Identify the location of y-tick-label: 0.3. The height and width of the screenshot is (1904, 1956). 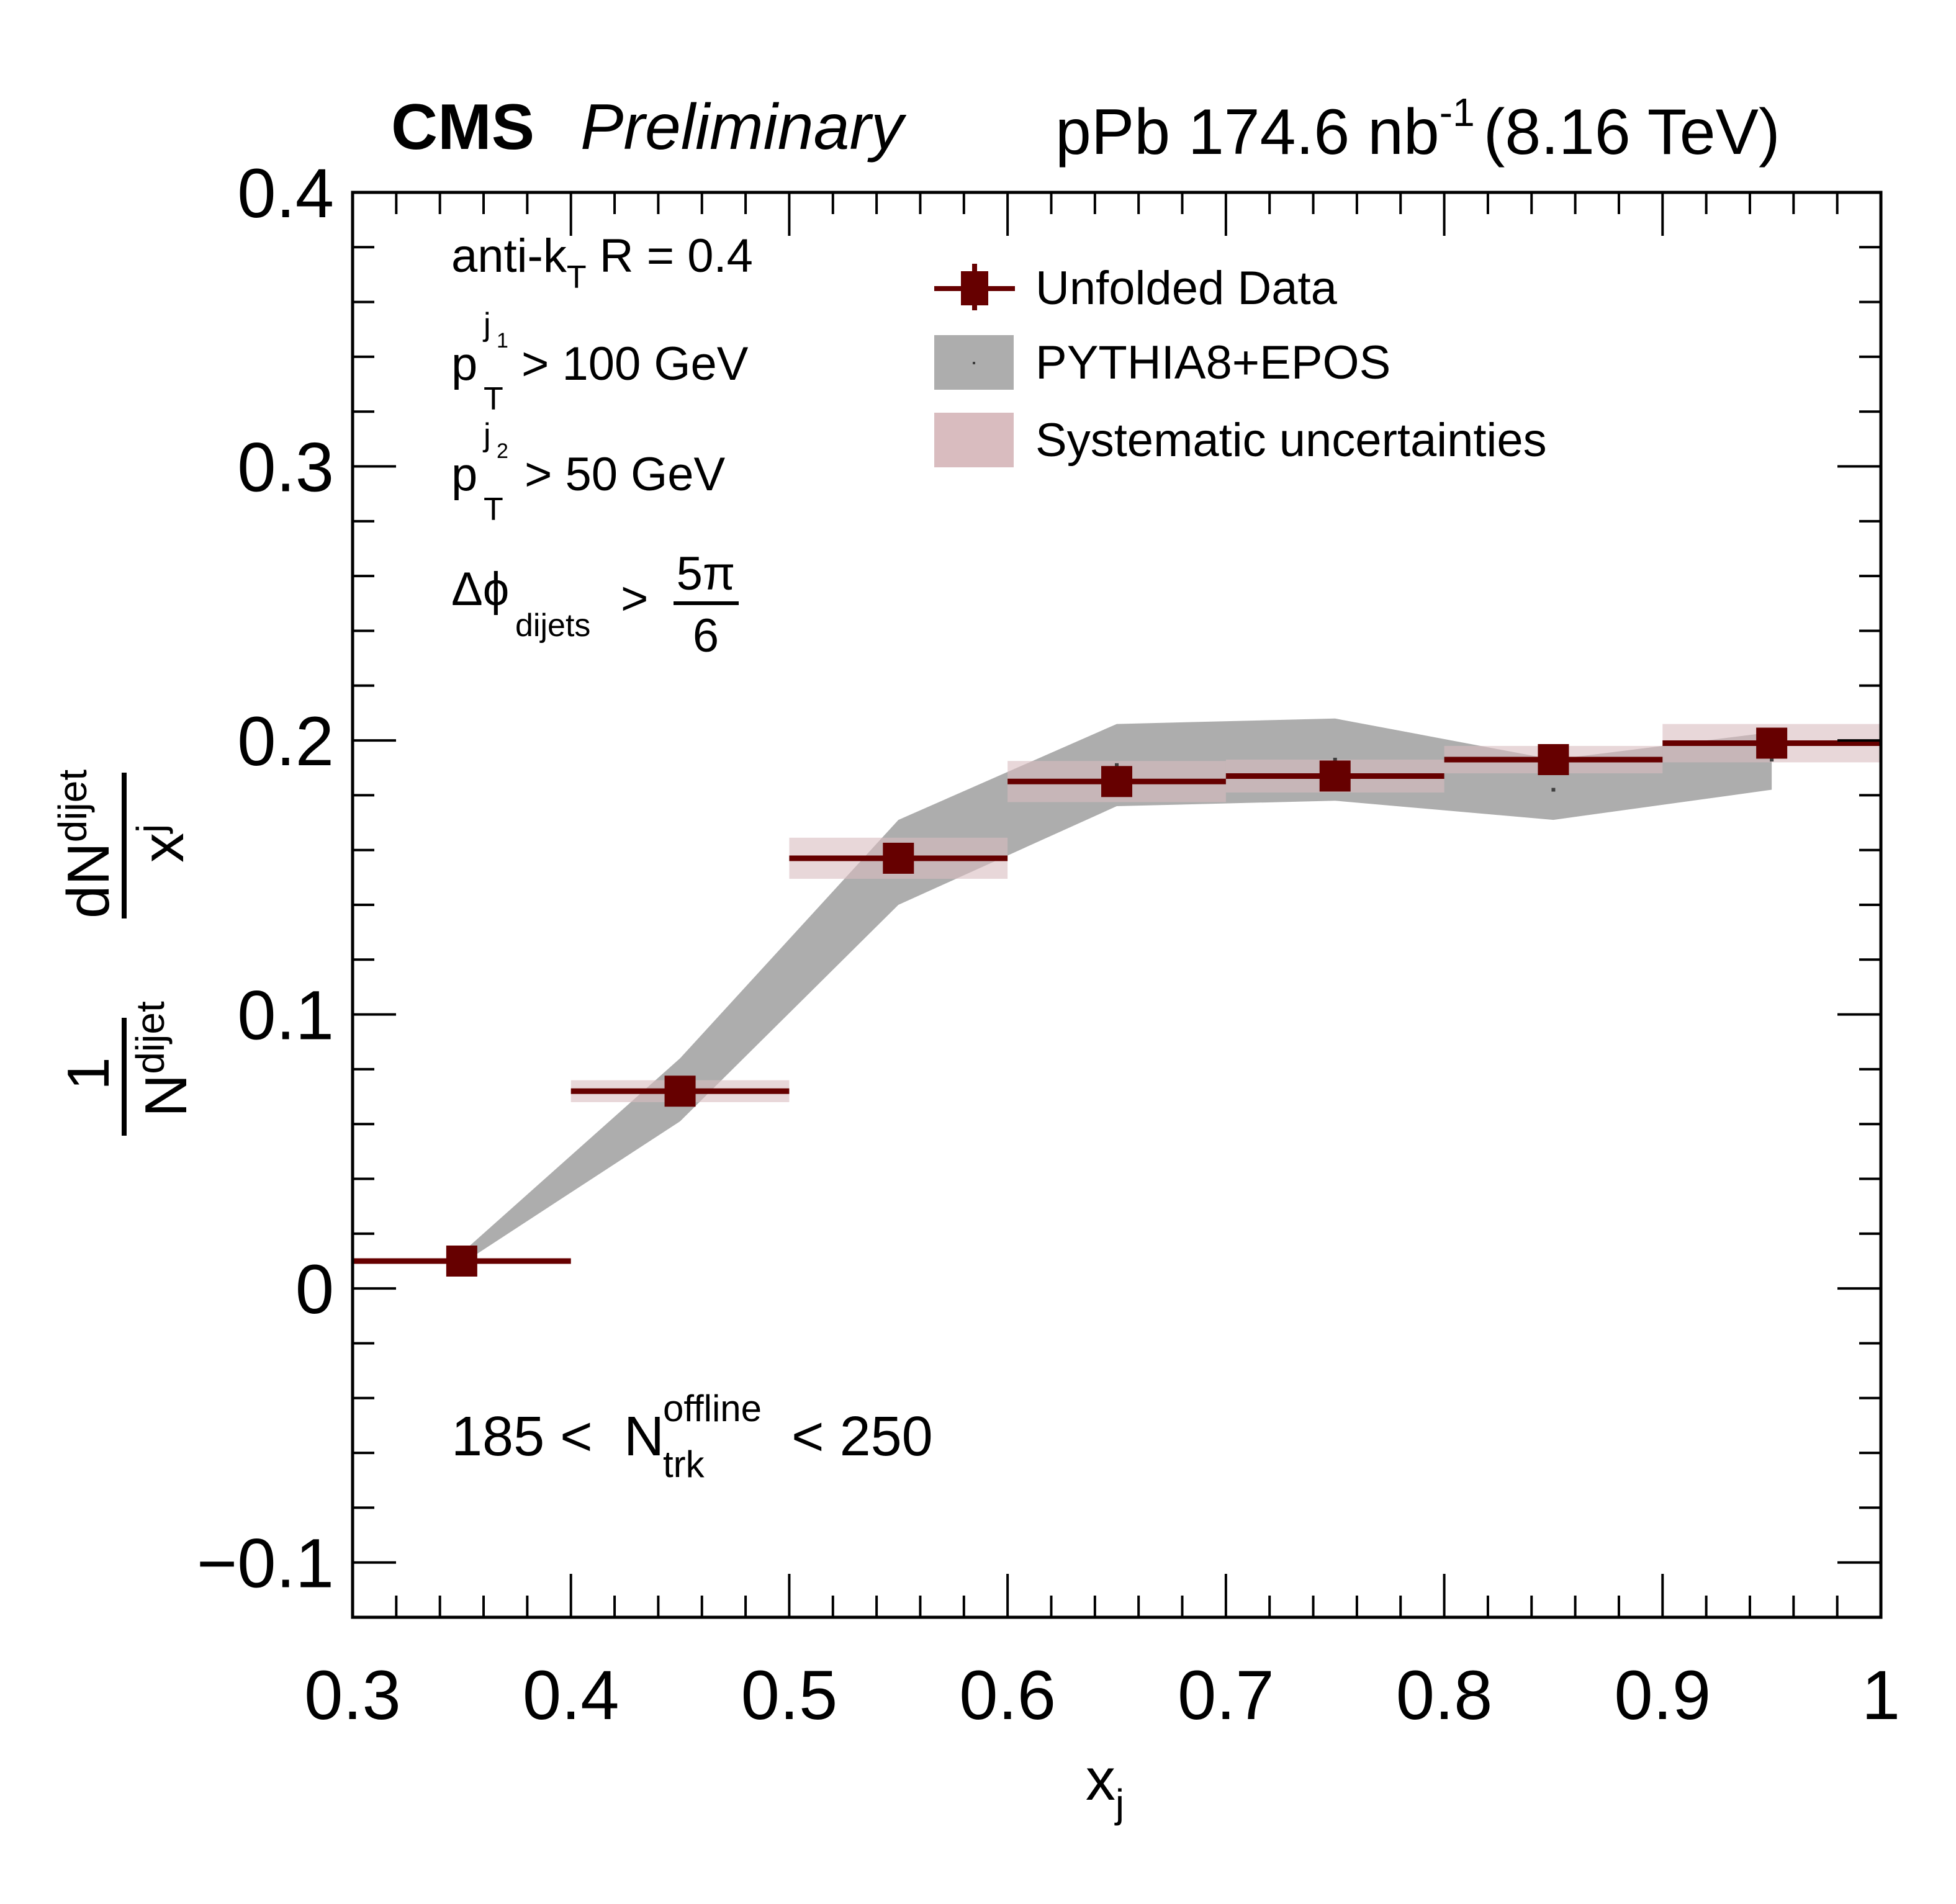
(285, 468).